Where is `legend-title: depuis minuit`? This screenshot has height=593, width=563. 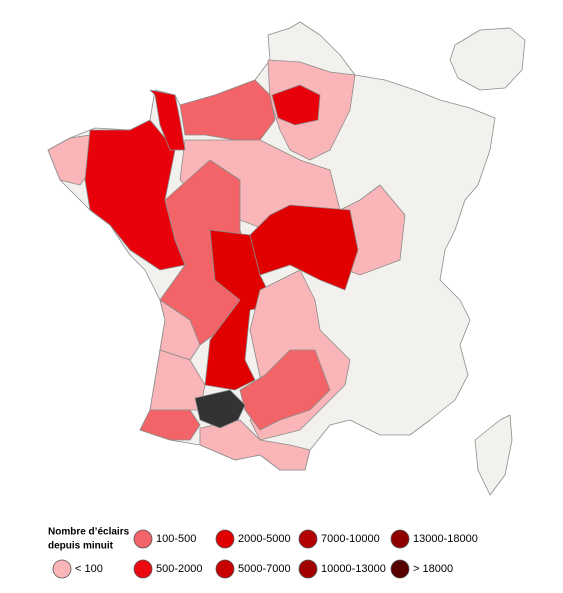
legend-title: depuis minuit is located at coordinates (81, 546).